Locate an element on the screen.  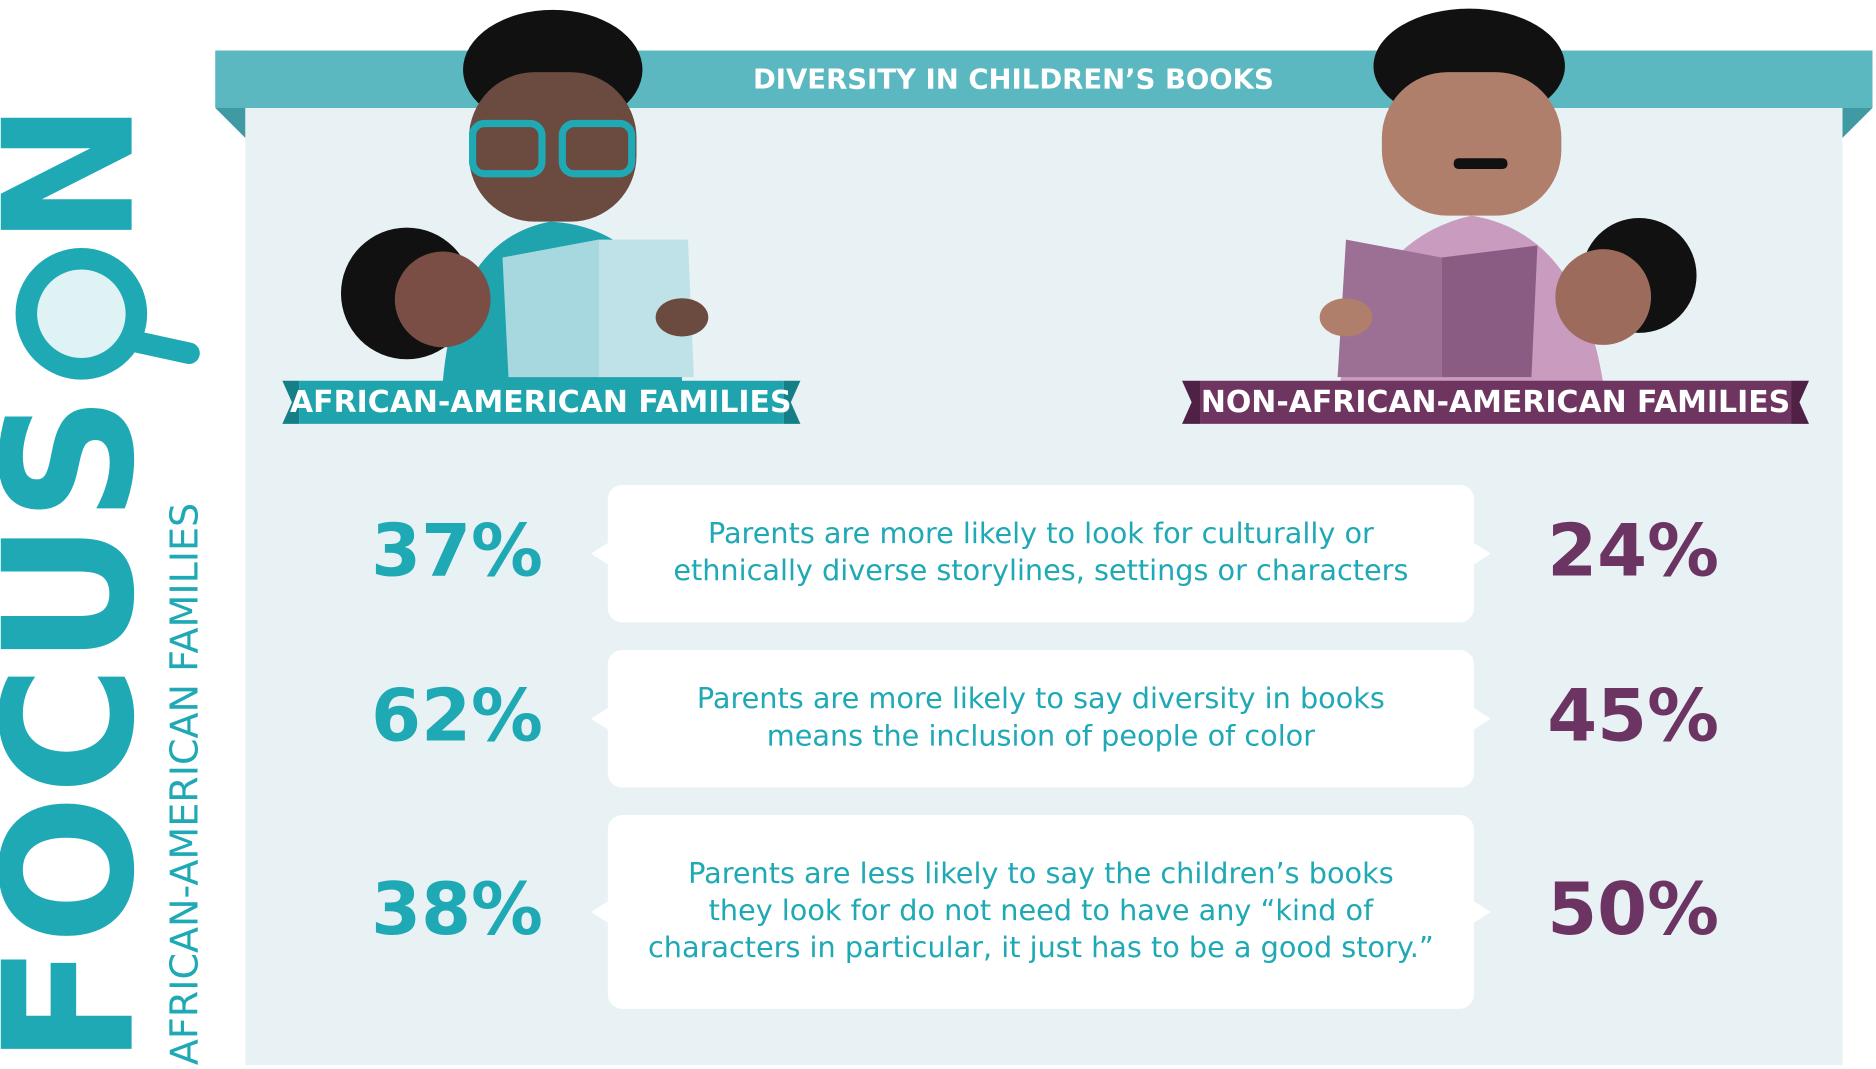
moustache is located at coordinates (1480, 163).